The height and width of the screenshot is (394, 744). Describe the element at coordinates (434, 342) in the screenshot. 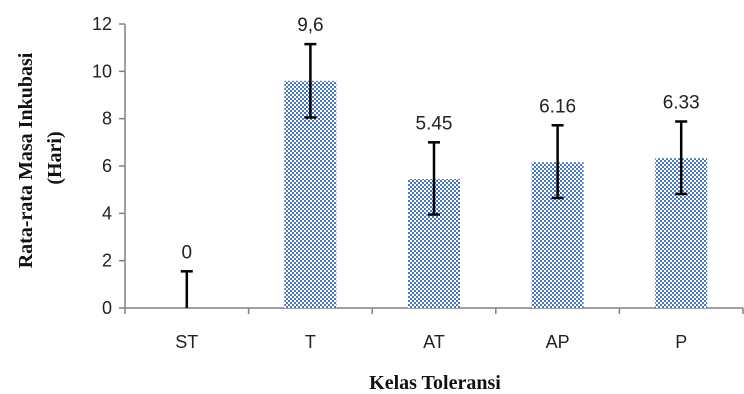

I see `x-tick-label: AT` at that location.